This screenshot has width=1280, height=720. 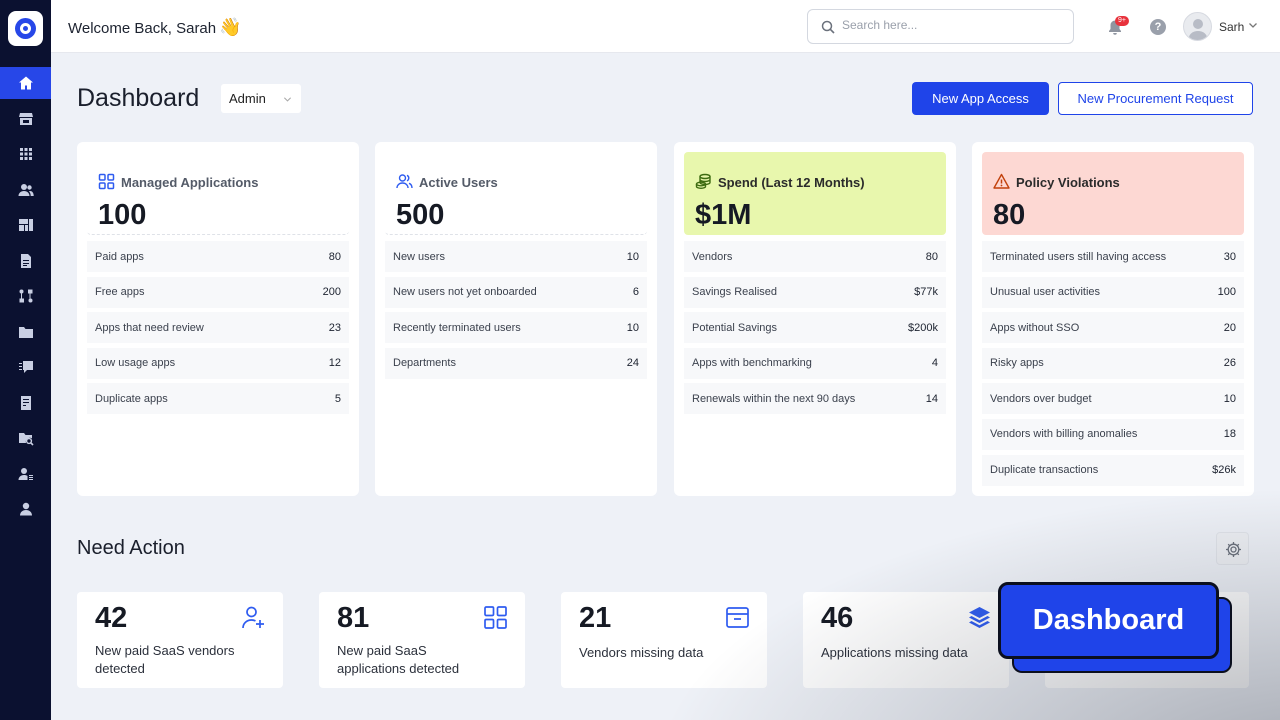 I want to click on sidebar, so click(x=25, y=360).